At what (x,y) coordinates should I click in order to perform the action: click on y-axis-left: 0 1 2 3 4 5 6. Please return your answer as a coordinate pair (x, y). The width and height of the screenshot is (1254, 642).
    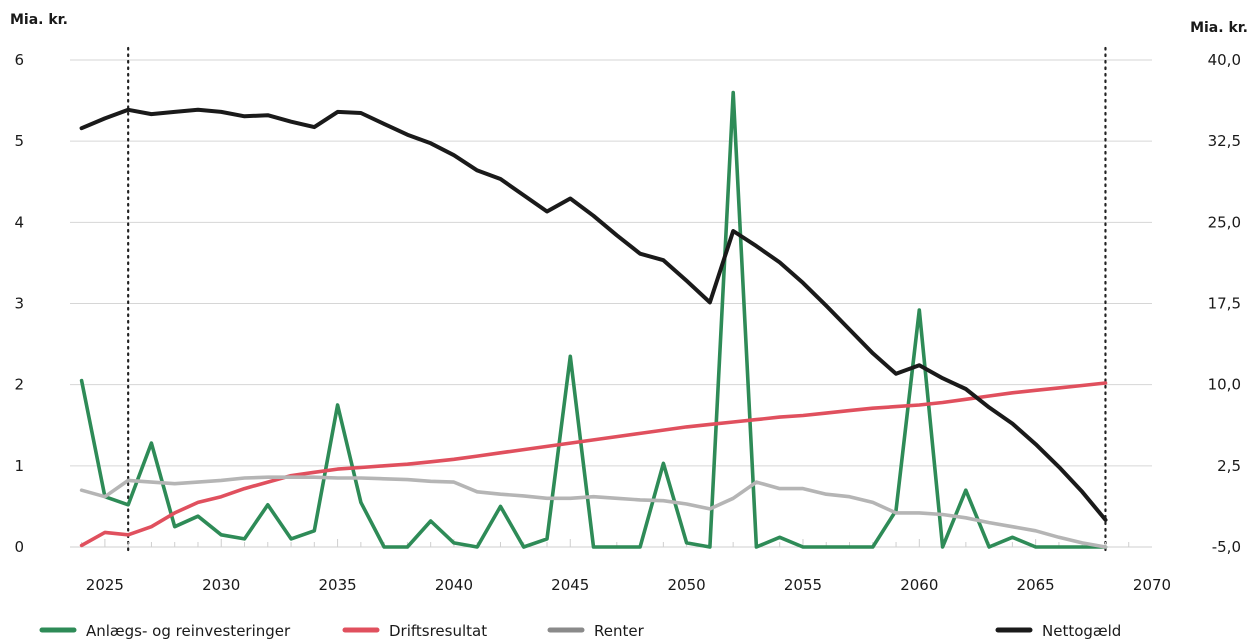
    Looking at the image, I should click on (19, 303).